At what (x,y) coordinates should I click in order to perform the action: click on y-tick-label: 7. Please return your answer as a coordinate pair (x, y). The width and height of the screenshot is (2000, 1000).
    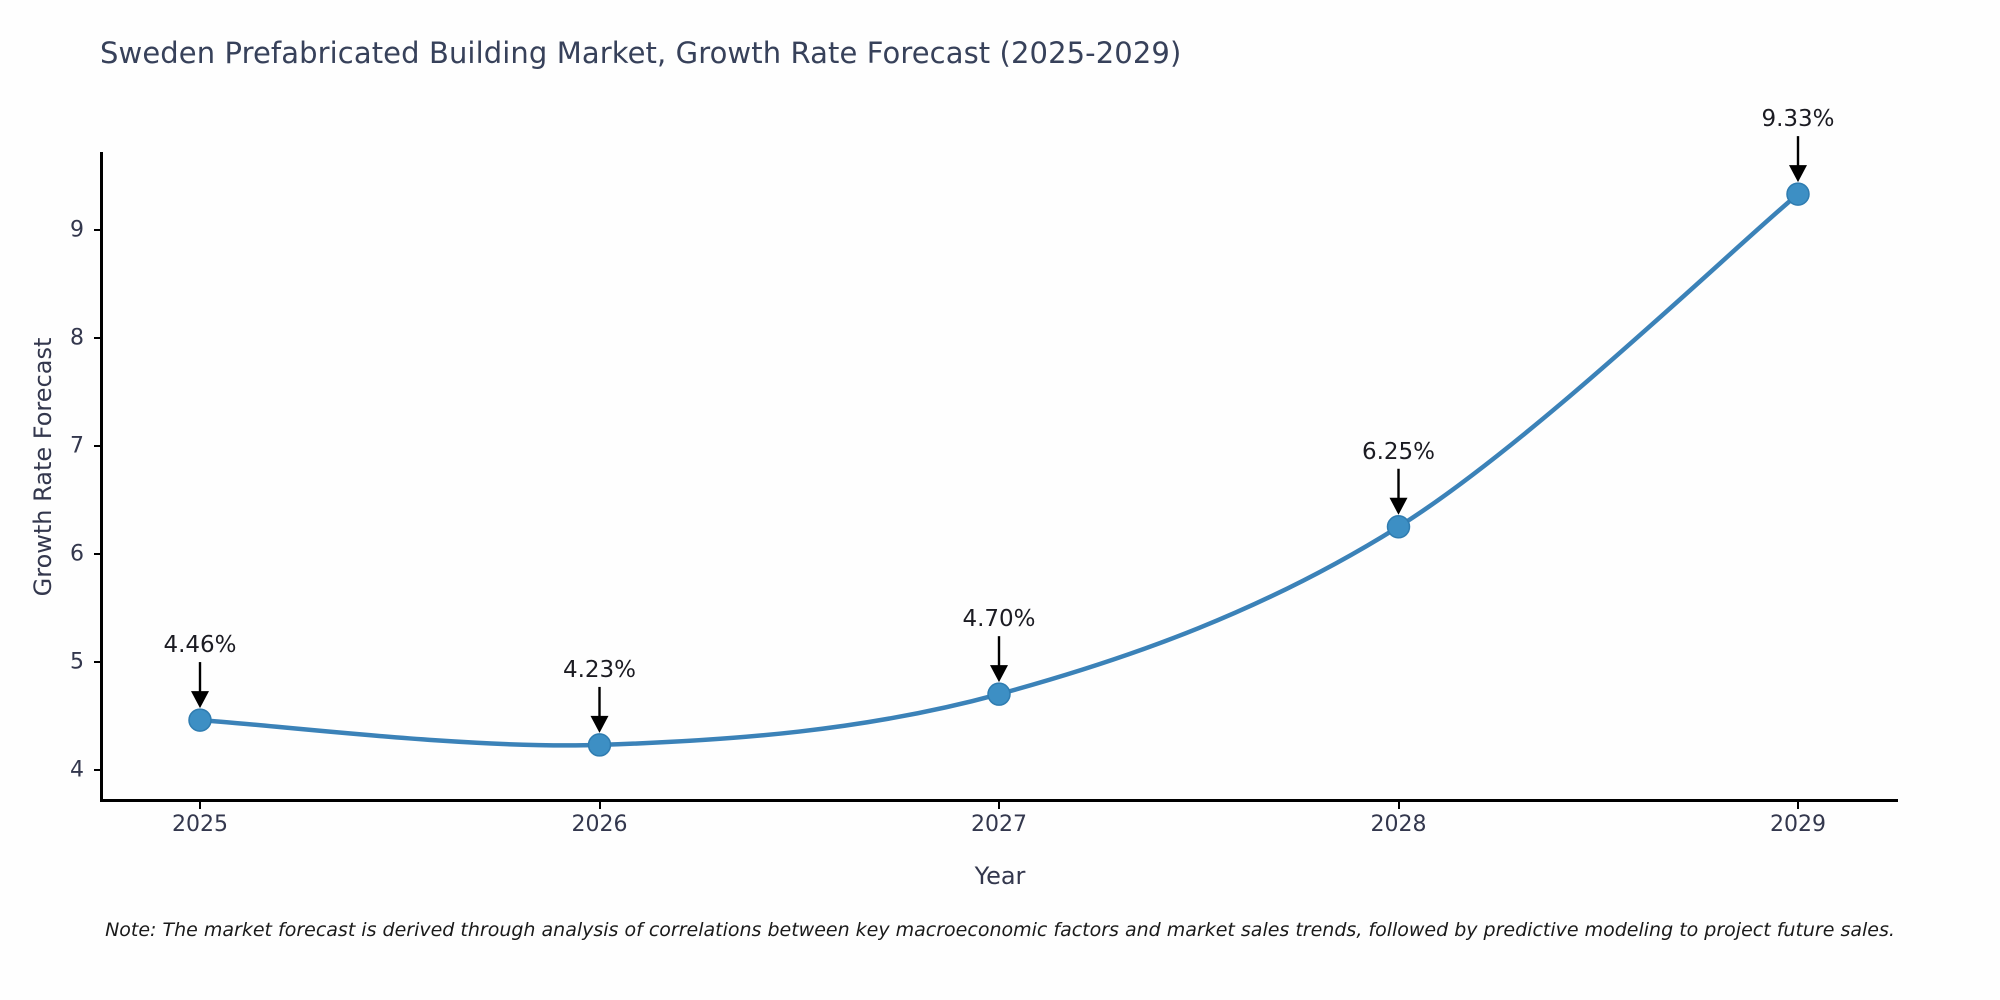
    Looking at the image, I should click on (77, 446).